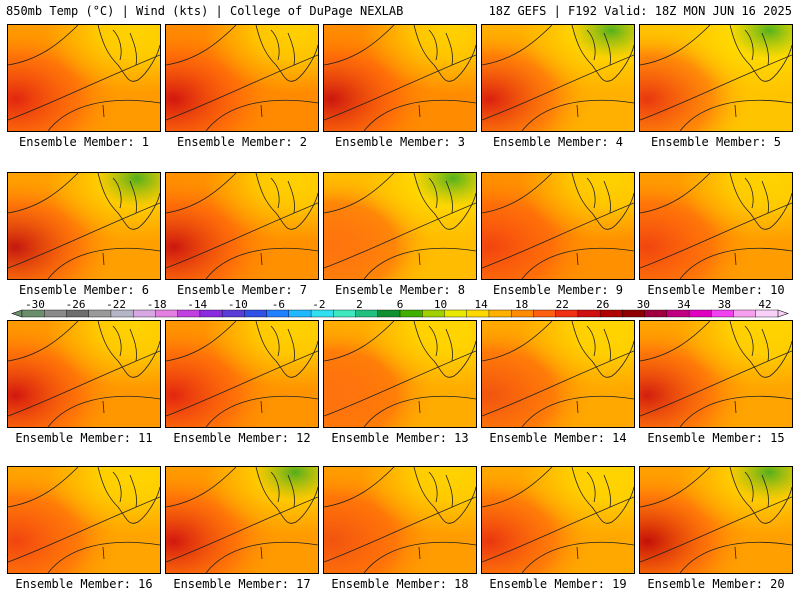  I want to click on member-label-7: Ensemble Member: 7, so click(242, 290).